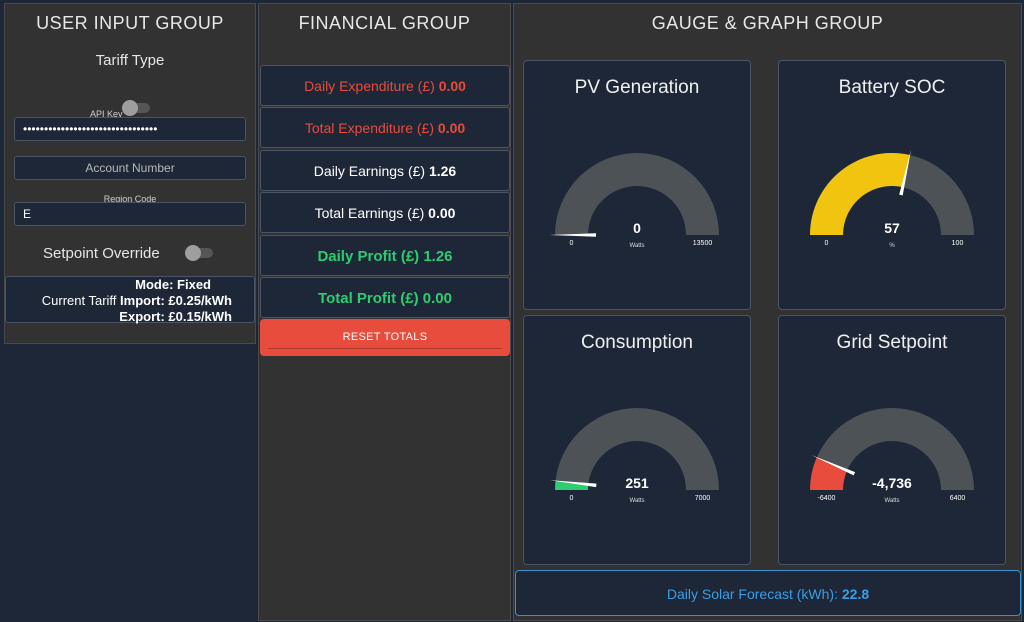 The image size is (1024, 622). Describe the element at coordinates (637, 483) in the screenshot. I see `gauge-value: 251` at that location.